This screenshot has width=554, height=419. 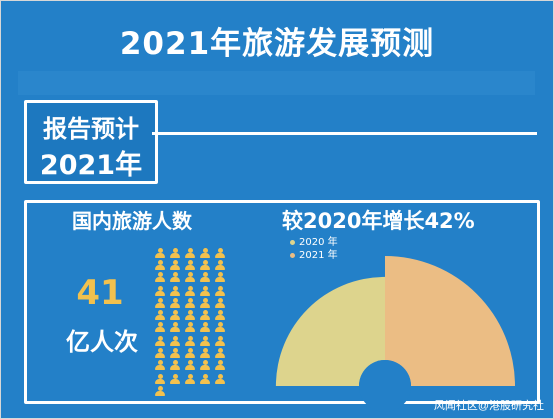 I want to click on tourist-unit: 亿人次, so click(x=102, y=342).